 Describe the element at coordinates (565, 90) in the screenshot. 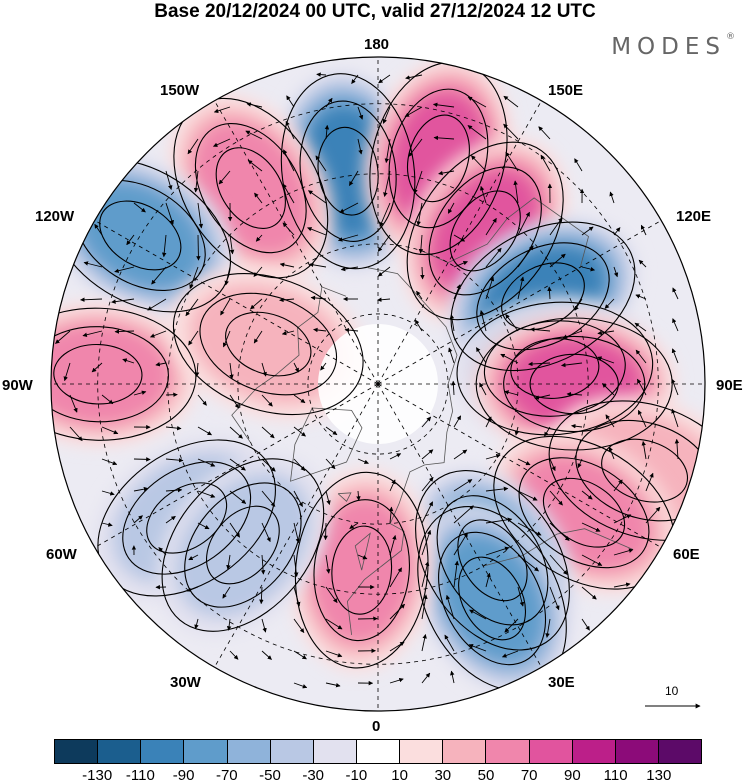

I see `lon-label-150e: 150E` at that location.